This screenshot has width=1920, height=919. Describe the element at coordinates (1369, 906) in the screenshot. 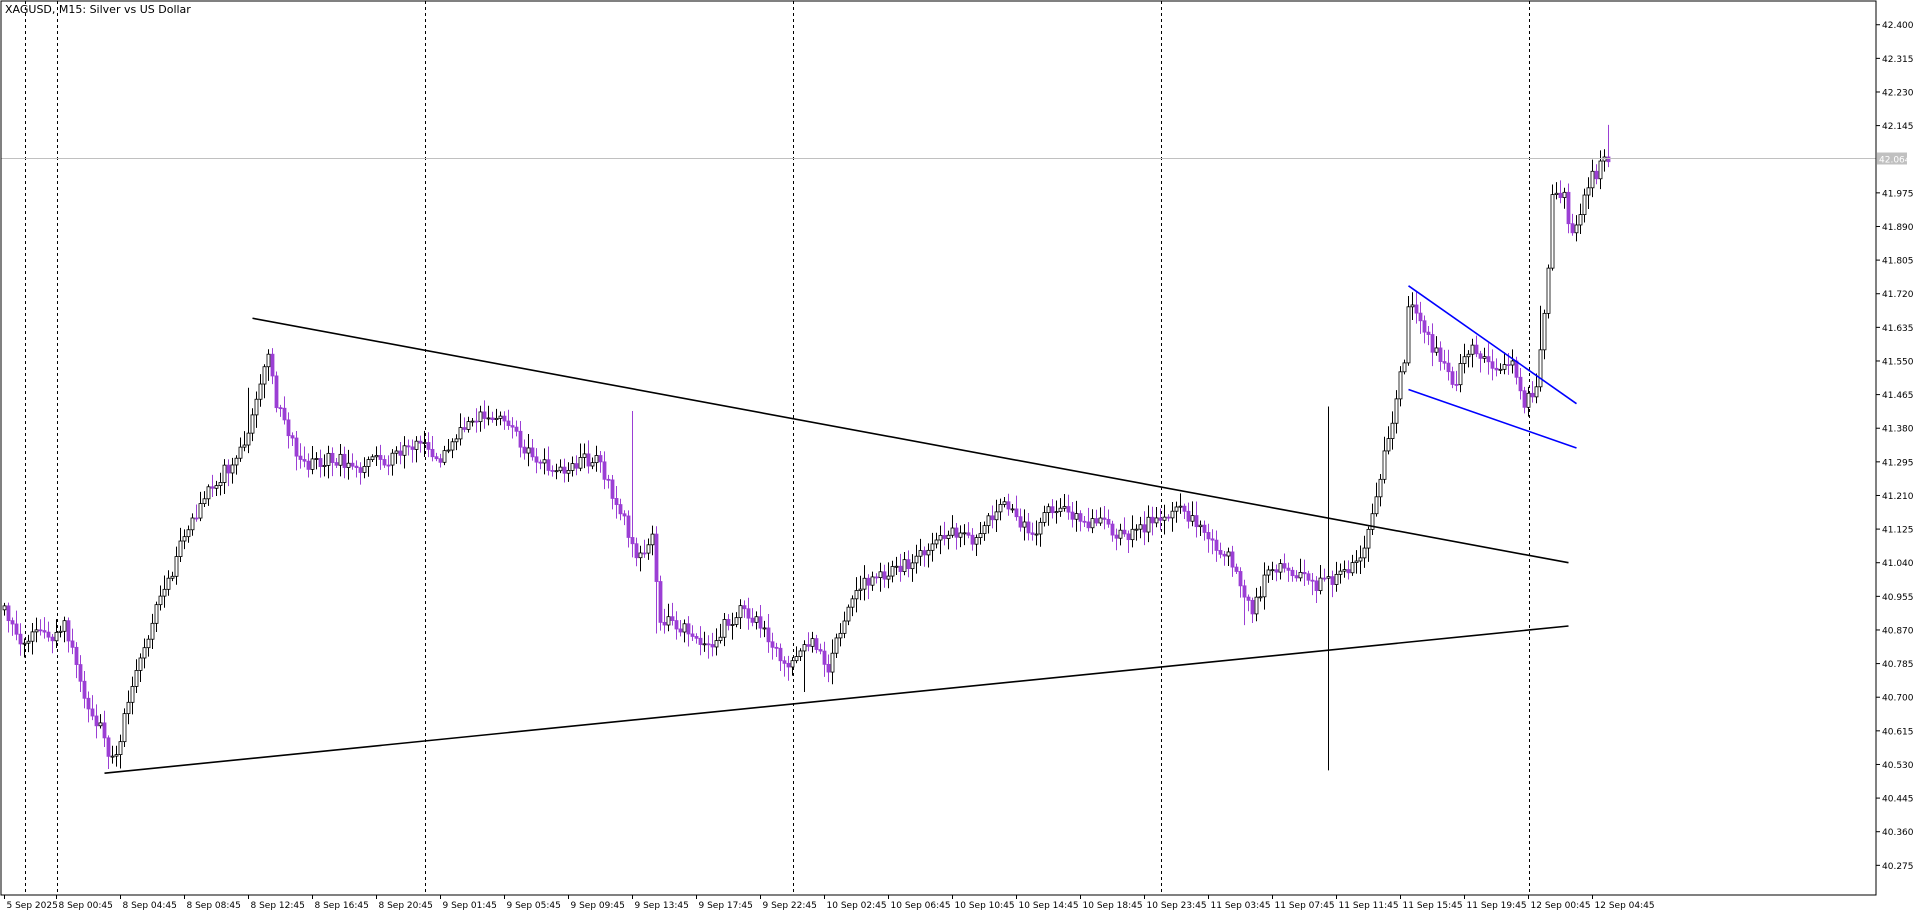

I see `x-tick-label: 11 Sep 11:45` at that location.